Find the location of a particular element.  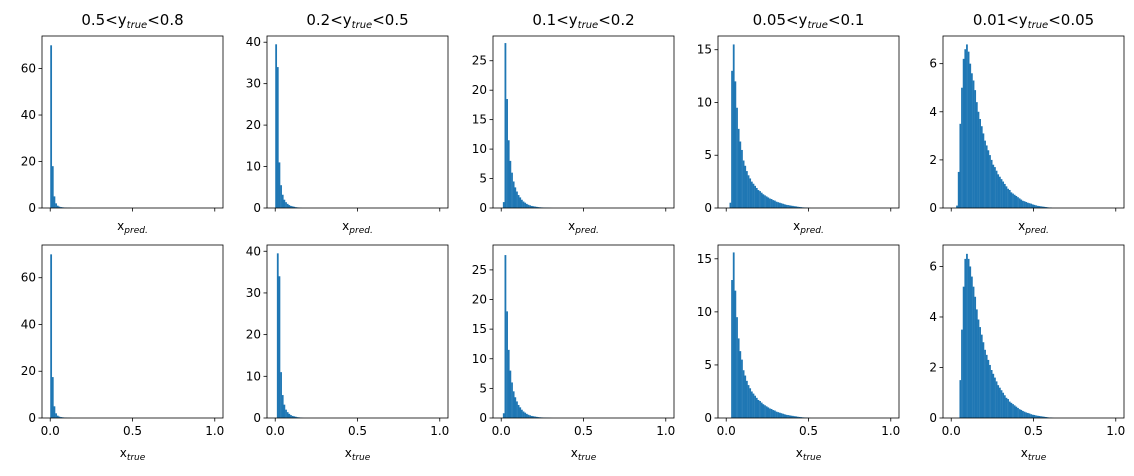

y-tick-label: 15 is located at coordinates (479, 120).